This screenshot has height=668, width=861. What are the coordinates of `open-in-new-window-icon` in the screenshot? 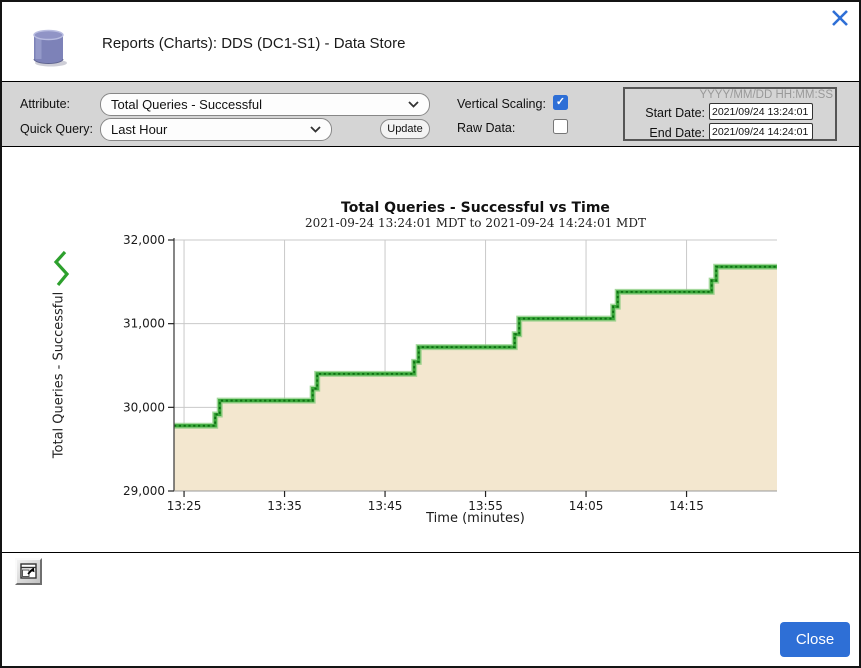 It's located at (28, 571).